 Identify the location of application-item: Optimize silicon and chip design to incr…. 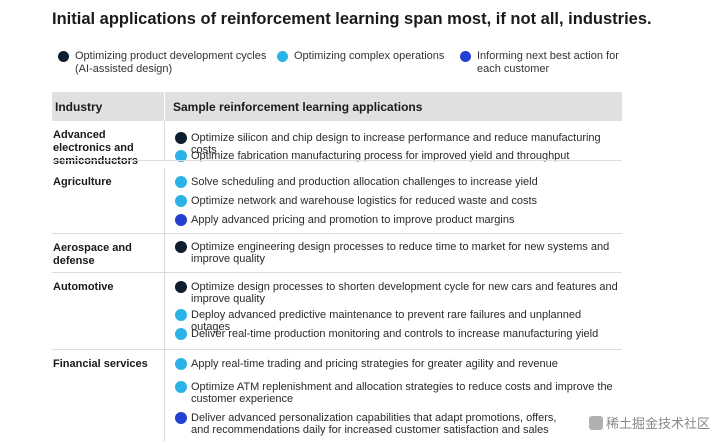
(398, 144).